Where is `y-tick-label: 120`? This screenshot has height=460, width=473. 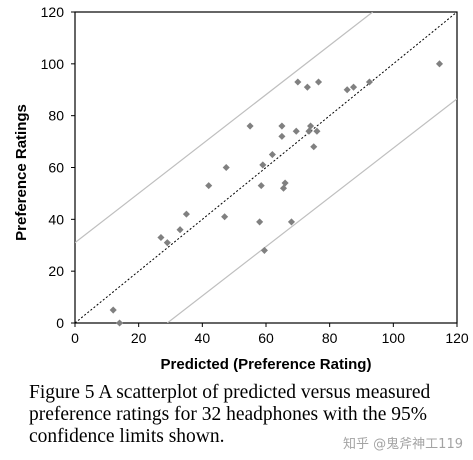 y-tick-label: 120 is located at coordinates (53, 12).